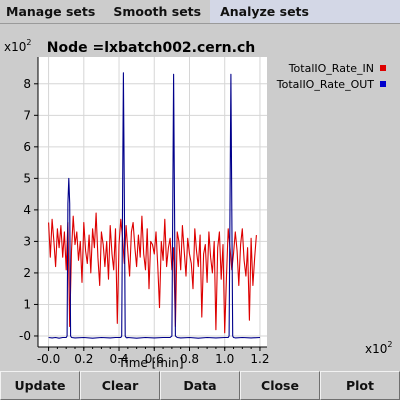 The height and width of the screenshot is (400, 400). Describe the element at coordinates (25, 336) in the screenshot. I see `y-tick-label: -0` at that location.